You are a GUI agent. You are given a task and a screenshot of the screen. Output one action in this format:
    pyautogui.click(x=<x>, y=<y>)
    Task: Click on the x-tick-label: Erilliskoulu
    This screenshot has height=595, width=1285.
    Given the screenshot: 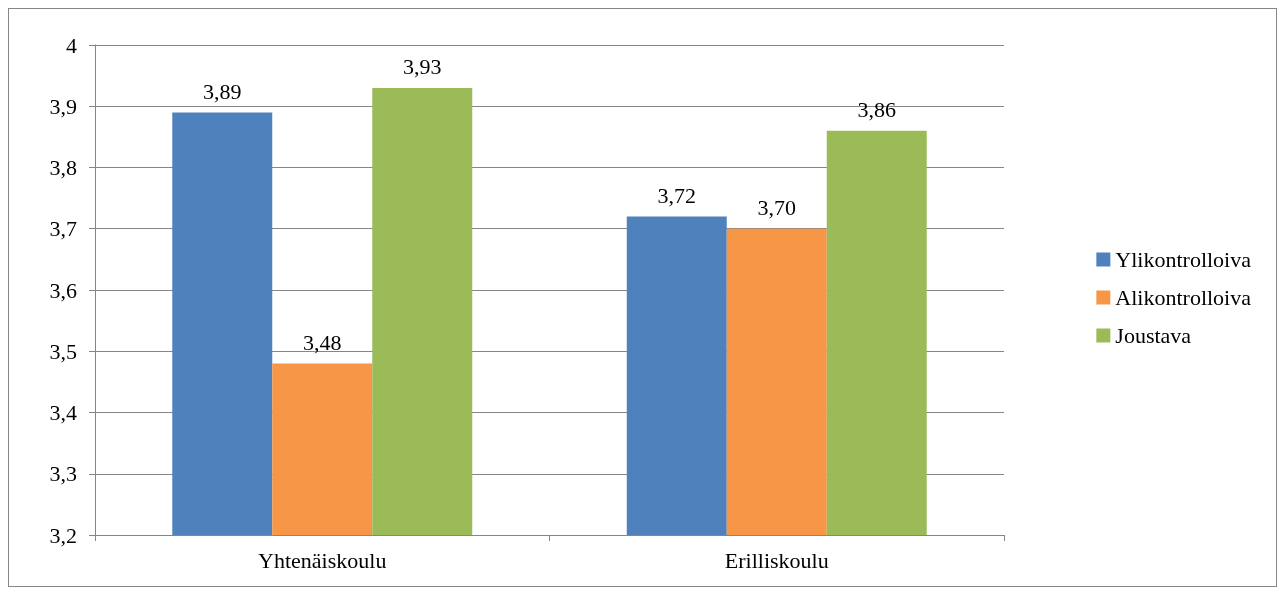 What is the action you would take?
    pyautogui.click(x=776, y=560)
    